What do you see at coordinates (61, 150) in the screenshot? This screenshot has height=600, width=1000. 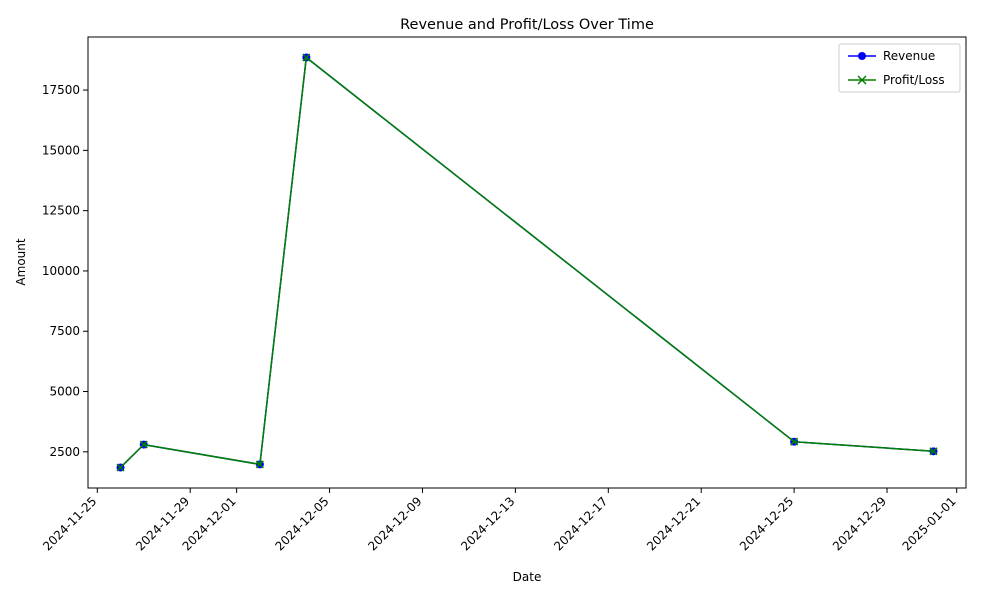 I see `y-tick-label-5: 15000` at bounding box center [61, 150].